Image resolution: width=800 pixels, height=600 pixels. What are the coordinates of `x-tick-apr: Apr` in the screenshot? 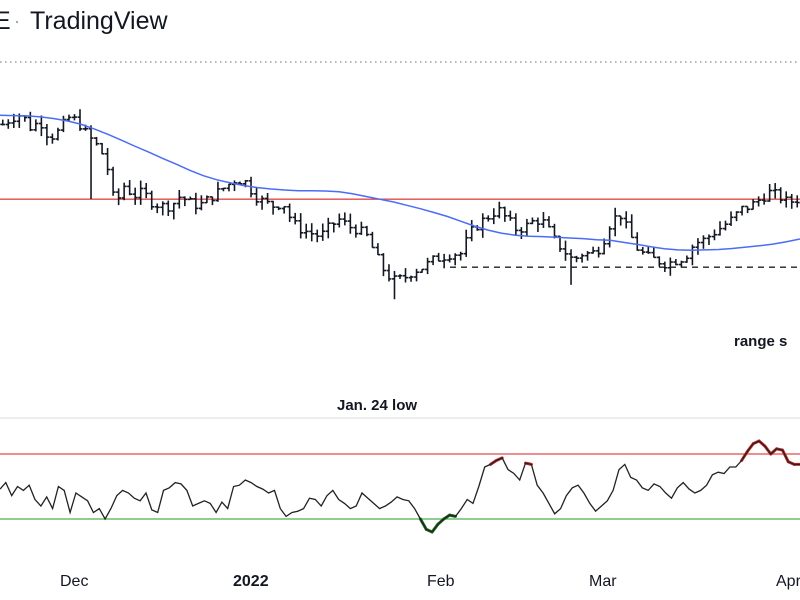 It's located at (788, 581).